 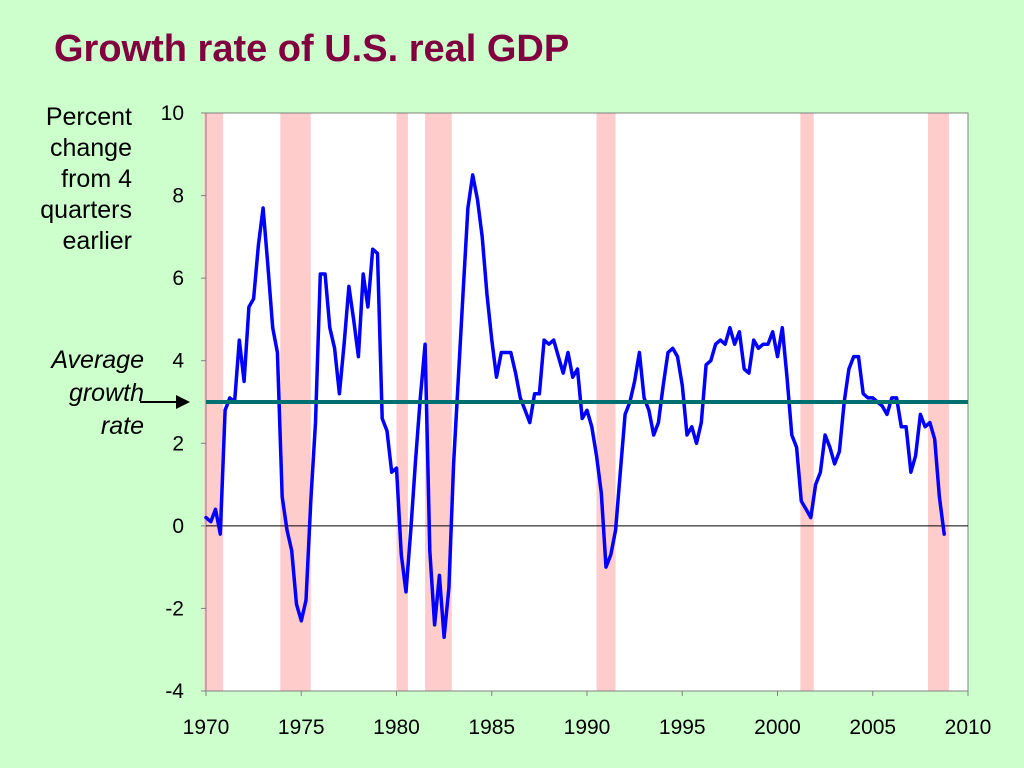 I want to click on y-tick-label: 2, so click(x=178, y=443).